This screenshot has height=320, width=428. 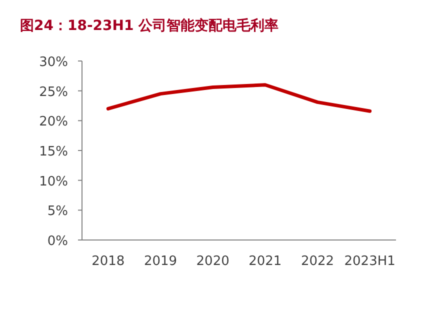 What do you see at coordinates (53, 182) in the screenshot?
I see `y-tick-label: 10%` at bounding box center [53, 182].